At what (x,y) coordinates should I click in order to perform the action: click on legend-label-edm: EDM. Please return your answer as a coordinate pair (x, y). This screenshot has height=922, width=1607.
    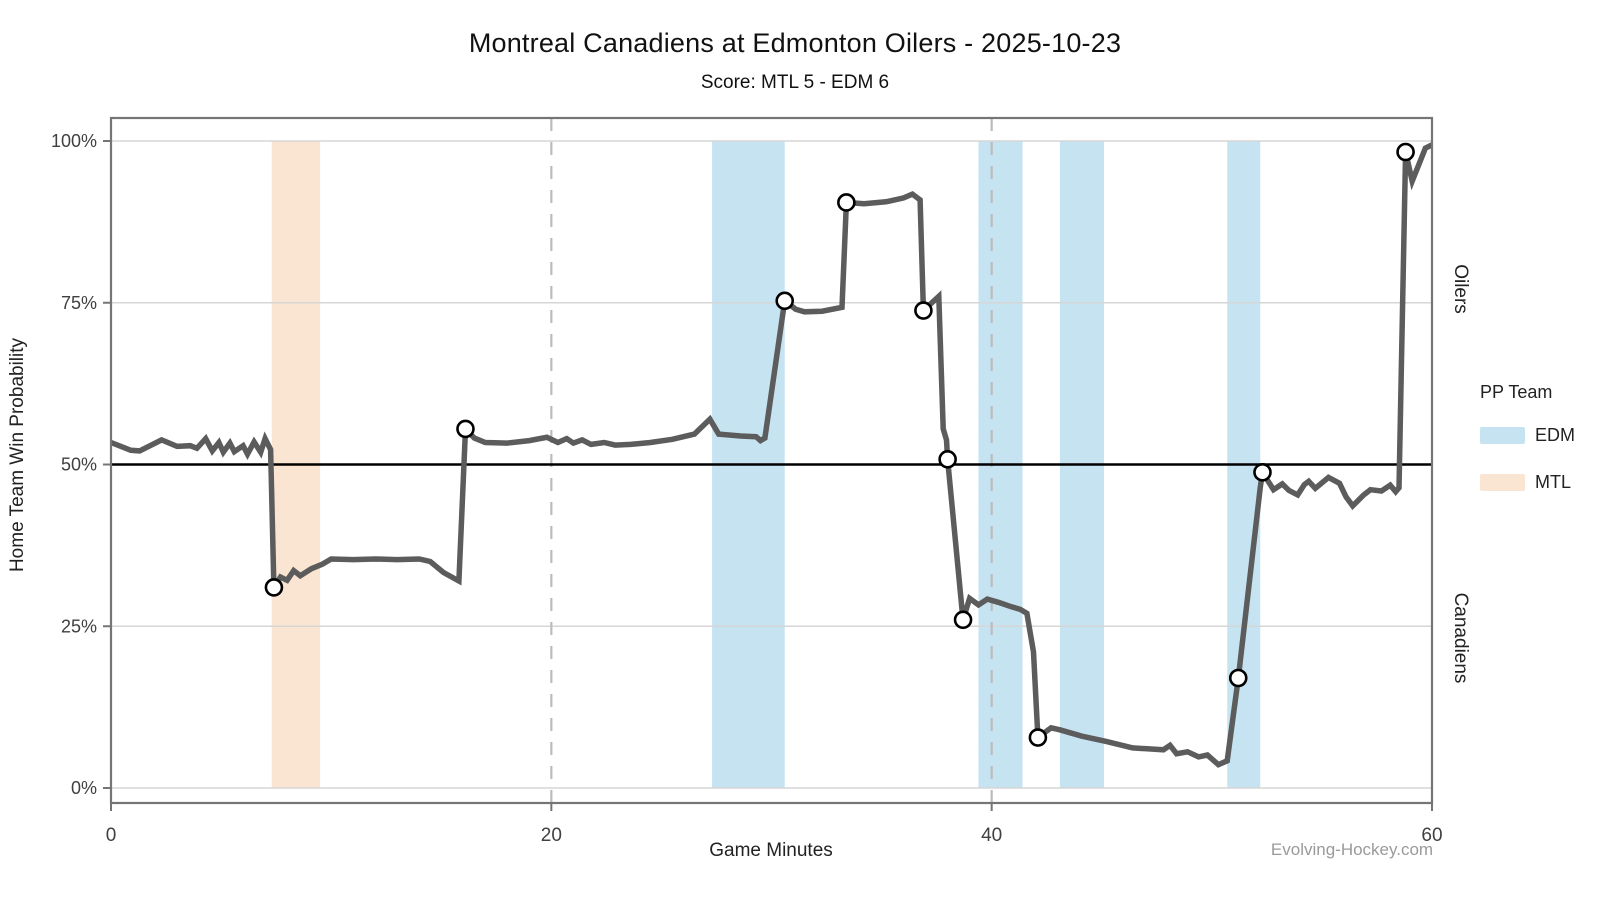
    Looking at the image, I should click on (1555, 435).